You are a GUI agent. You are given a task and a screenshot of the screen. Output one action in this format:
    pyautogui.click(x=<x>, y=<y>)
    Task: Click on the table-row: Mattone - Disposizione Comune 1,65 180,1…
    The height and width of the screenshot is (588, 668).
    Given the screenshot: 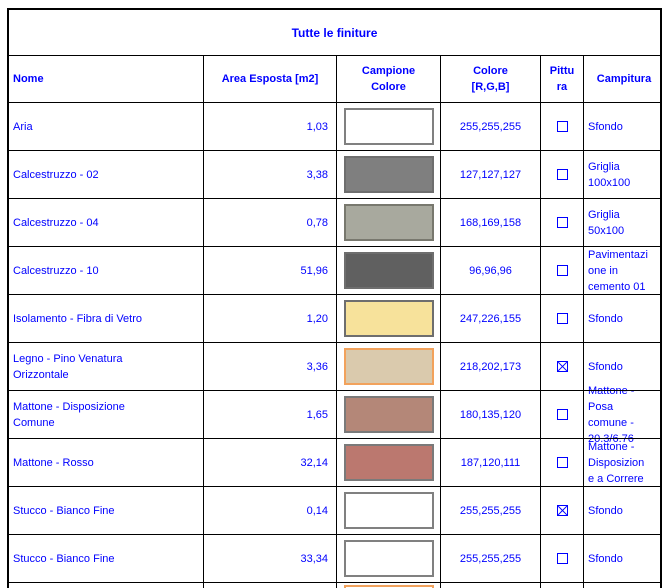 What is the action you would take?
    pyautogui.click(x=334, y=415)
    